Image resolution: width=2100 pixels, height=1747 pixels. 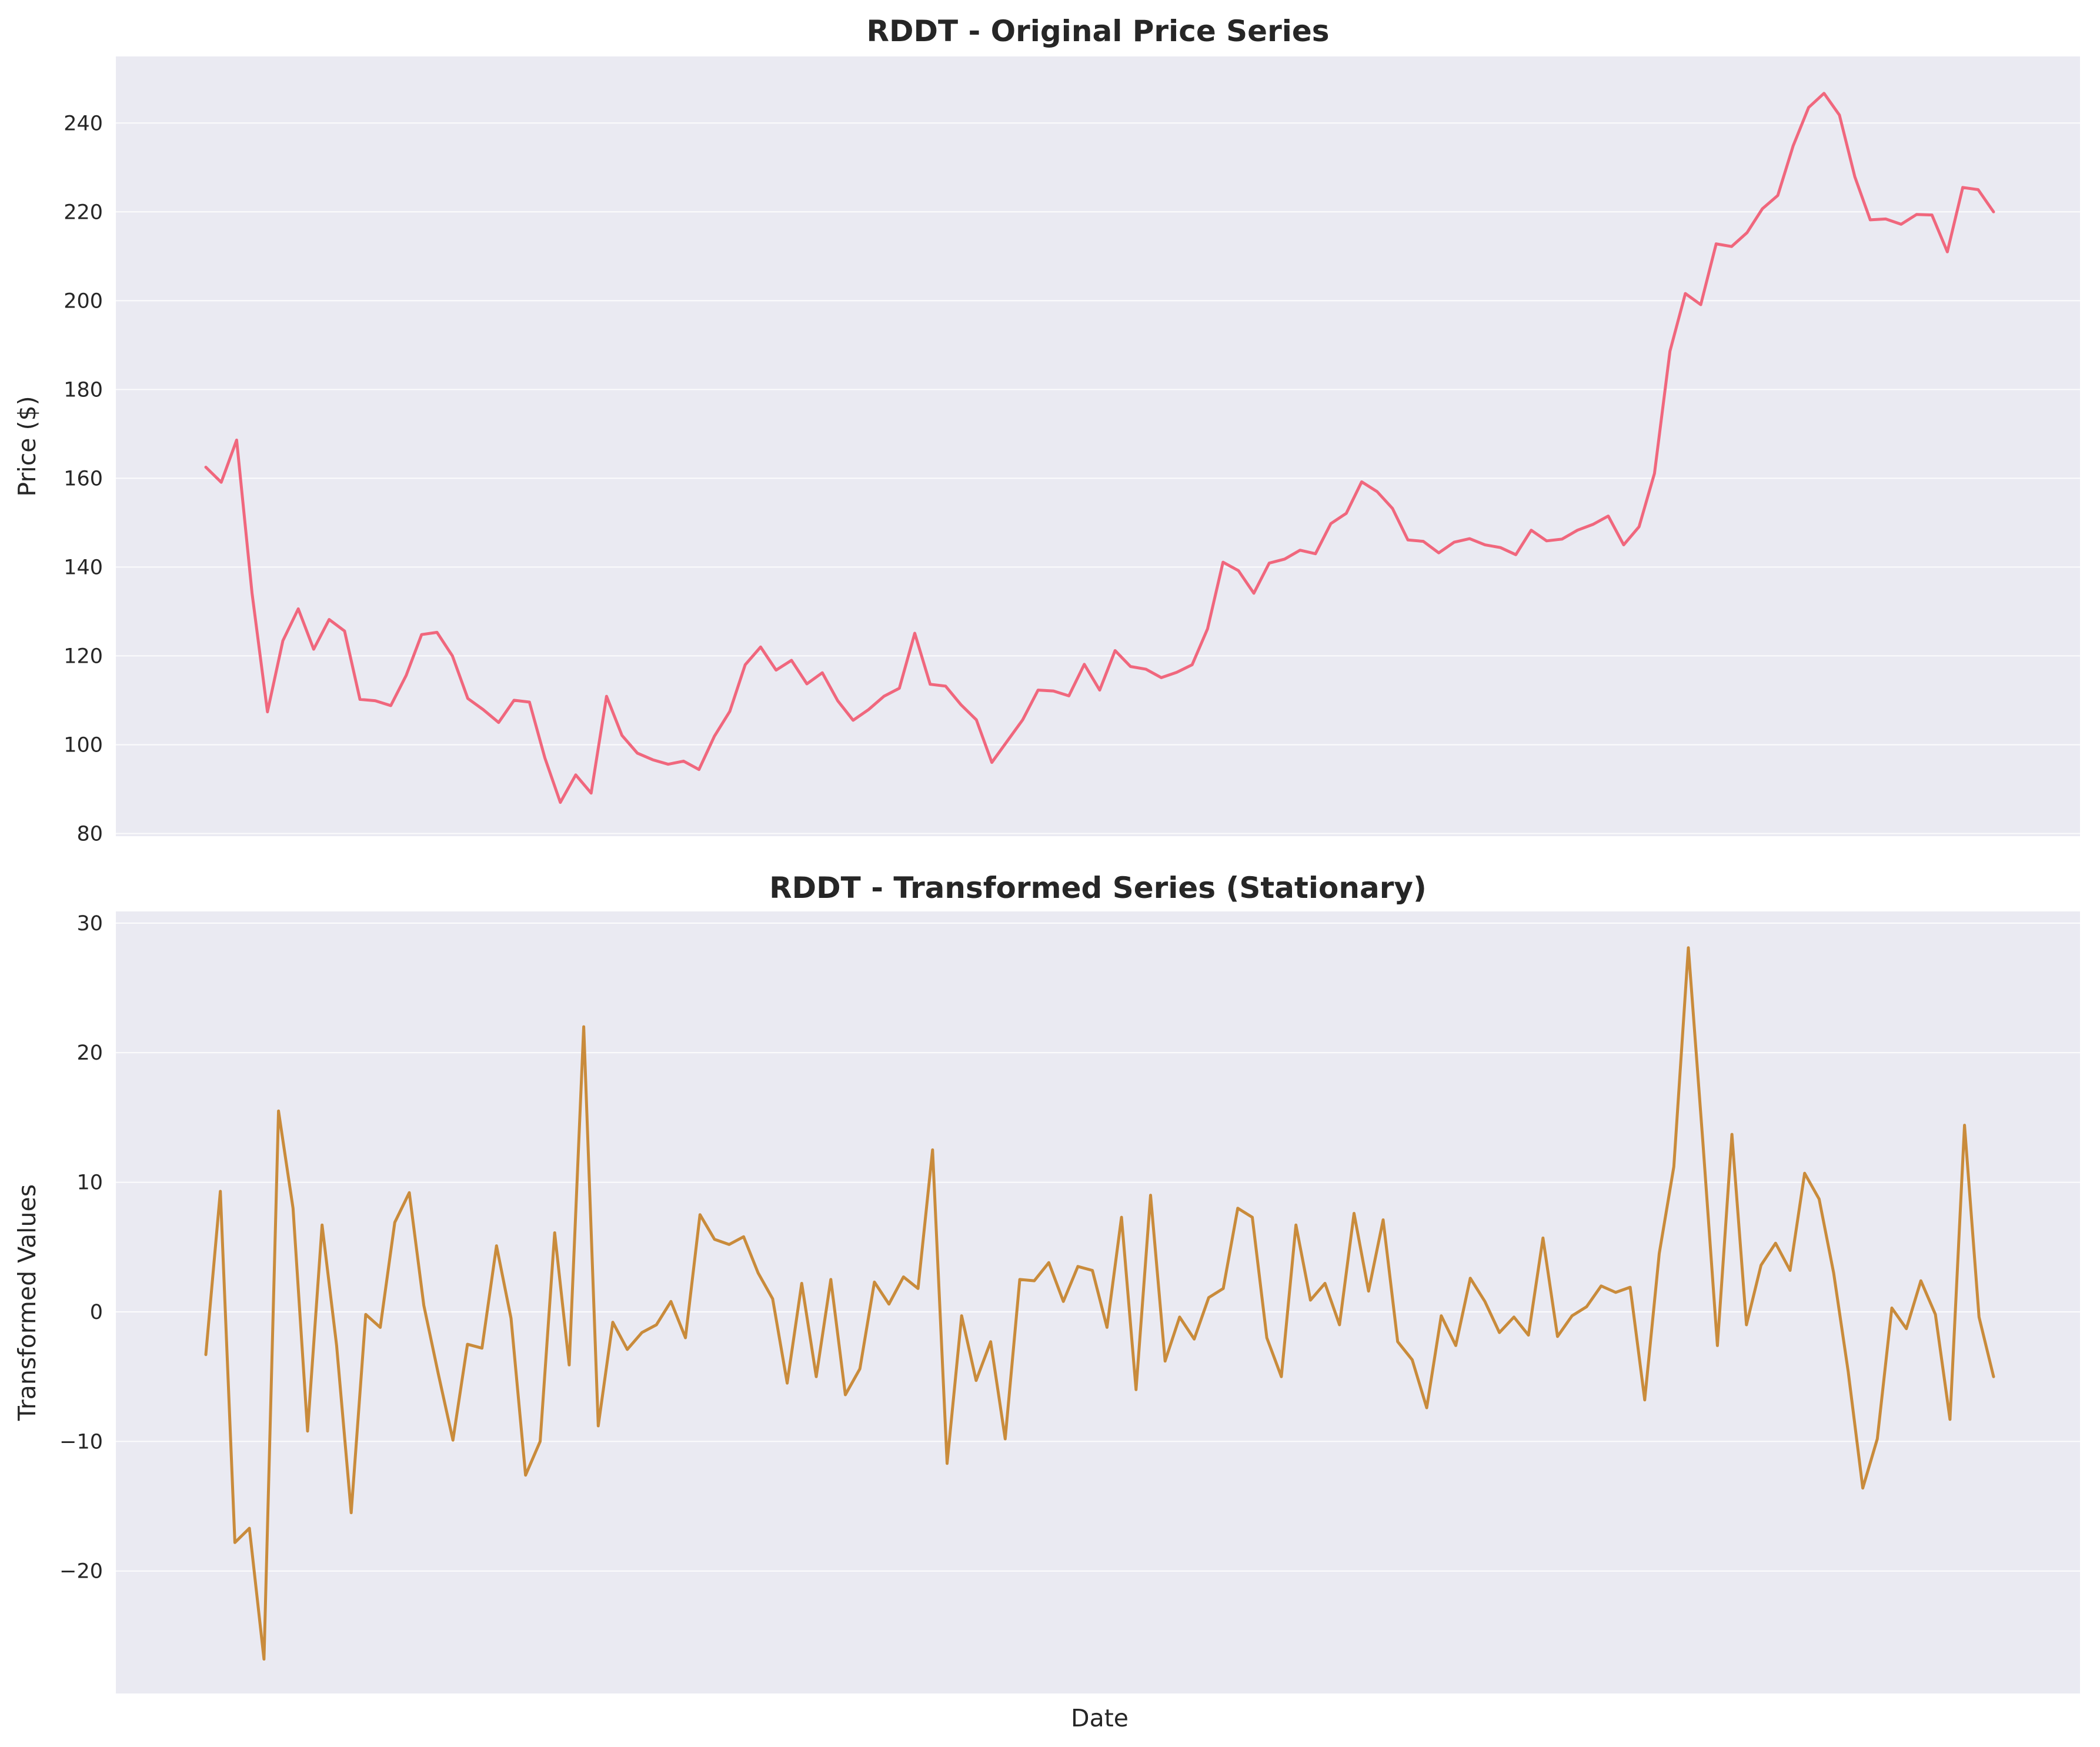 What do you see at coordinates (81, 1572) in the screenshot?
I see `y-tick-label: −20` at bounding box center [81, 1572].